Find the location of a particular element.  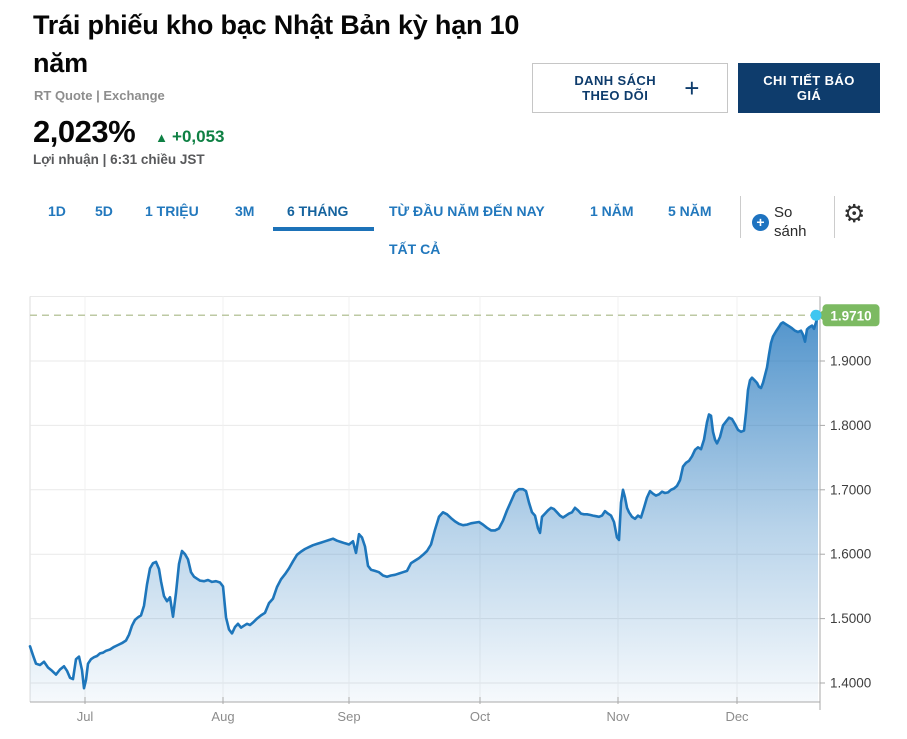

compare-button: + So sánh is located at coordinates (786, 222).